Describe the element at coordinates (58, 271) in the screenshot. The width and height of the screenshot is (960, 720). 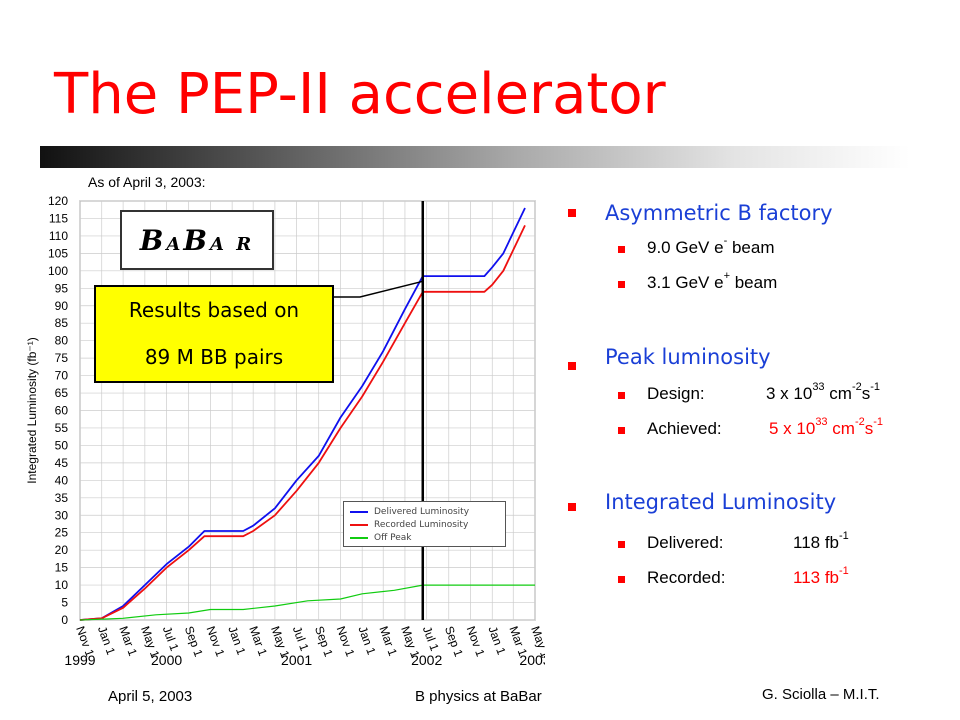
I see `y-tick-label: 100` at that location.